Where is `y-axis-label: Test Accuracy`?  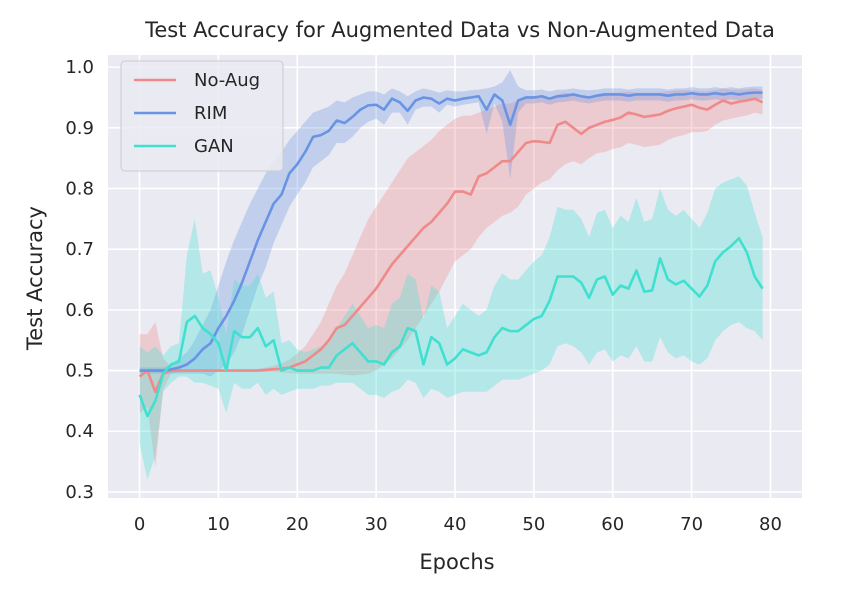
y-axis-label: Test Accuracy is located at coordinates (35, 278).